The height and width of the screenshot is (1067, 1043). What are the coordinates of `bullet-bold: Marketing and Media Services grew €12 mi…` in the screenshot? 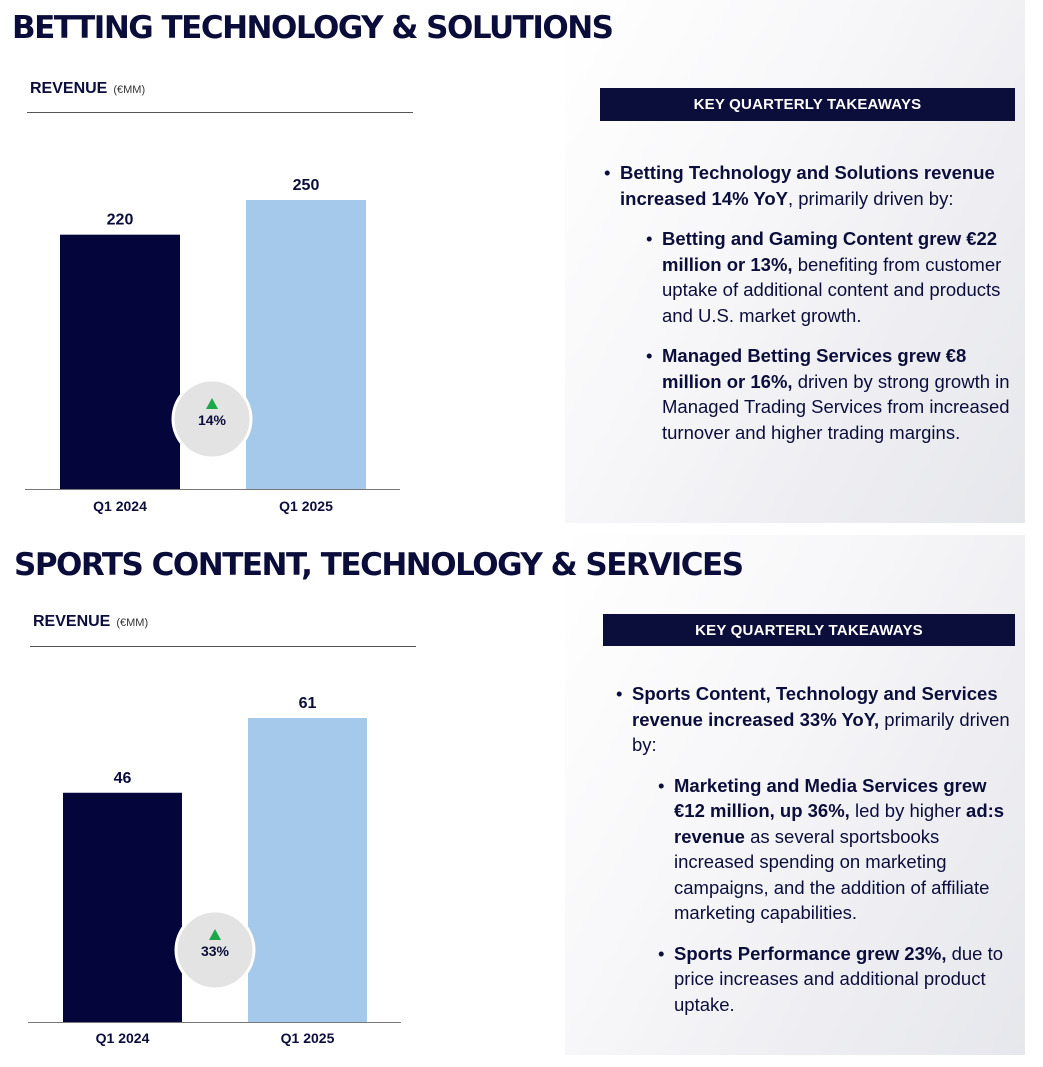 It's located at (830, 798).